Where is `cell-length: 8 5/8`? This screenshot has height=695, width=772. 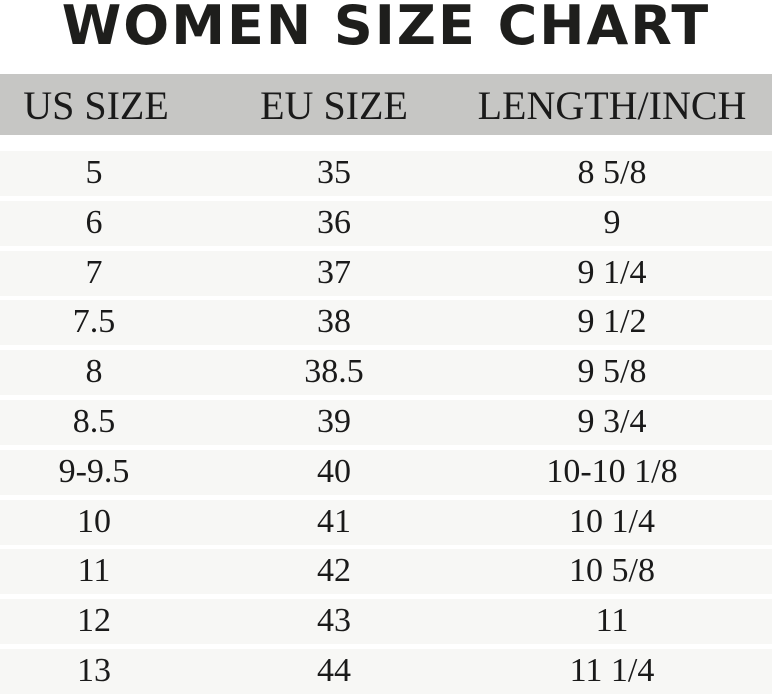
cell-length: 8 5/8 is located at coordinates (612, 172).